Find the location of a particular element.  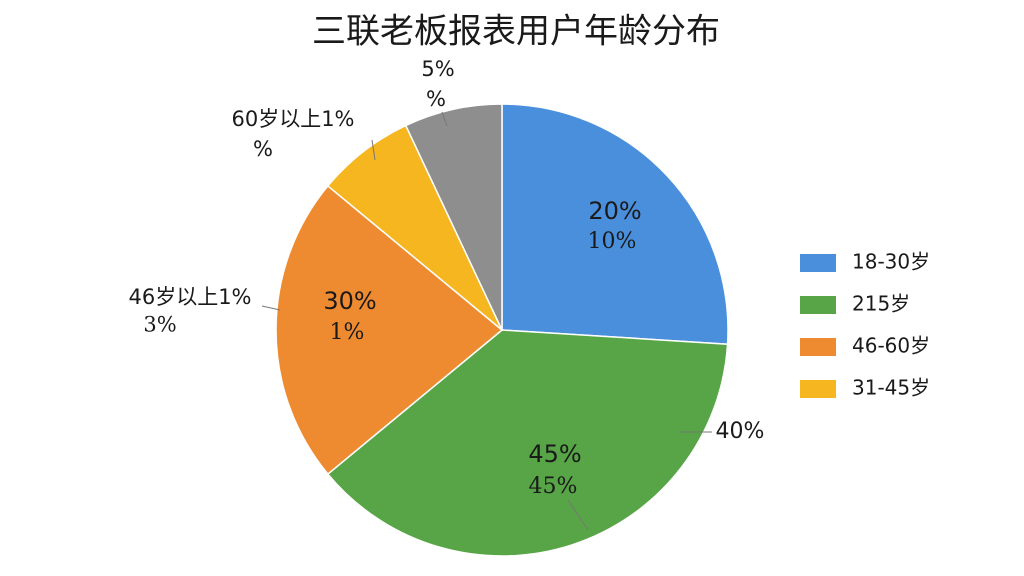

legend-label: 46-60岁 is located at coordinates (891, 346).